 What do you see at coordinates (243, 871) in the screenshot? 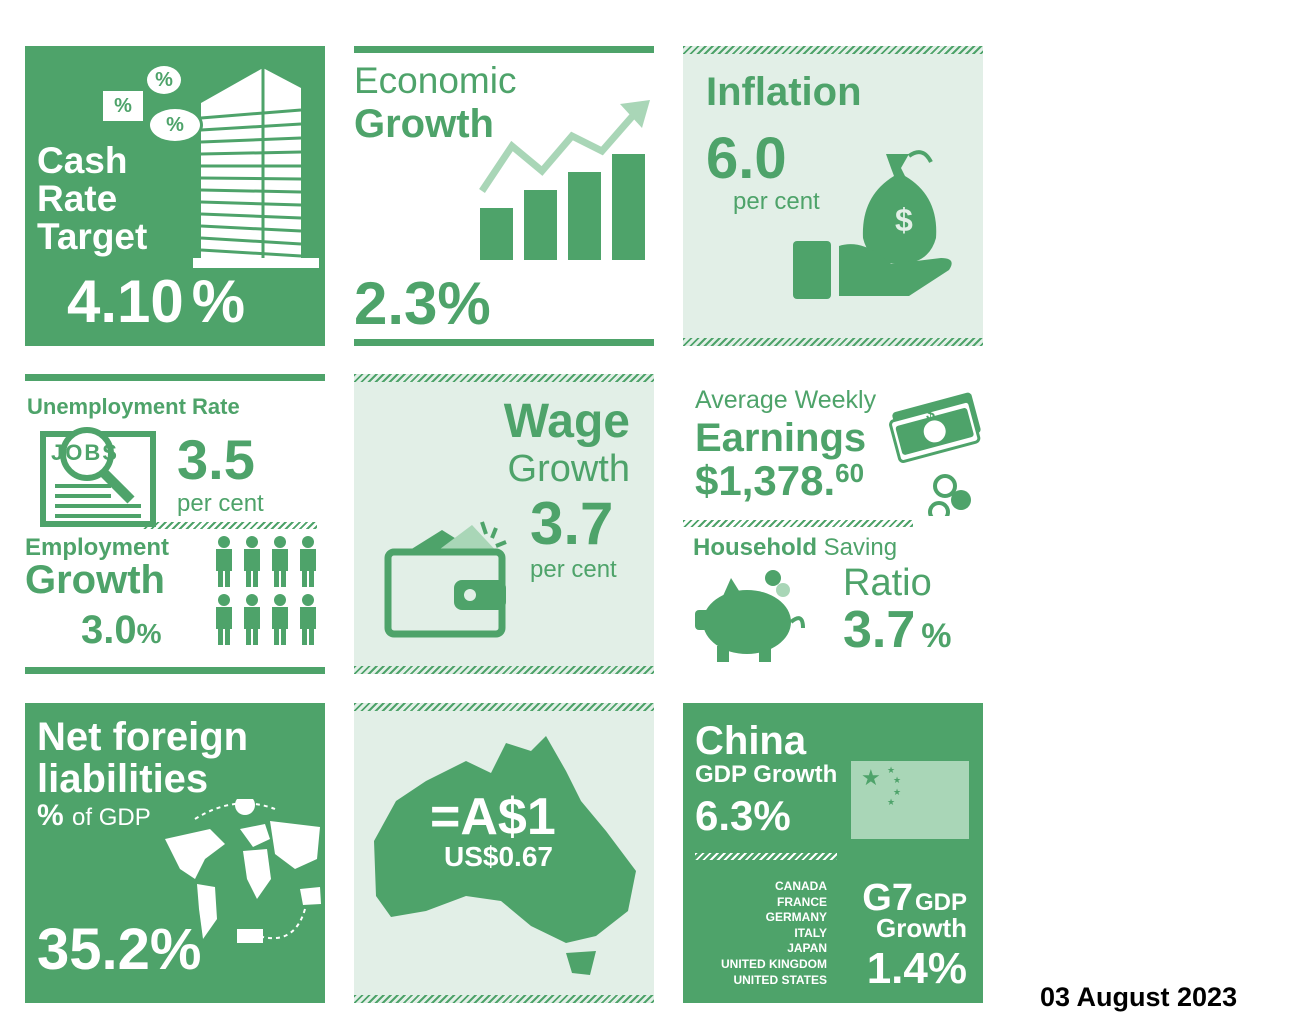
I see `world-map-icon` at bounding box center [243, 871].